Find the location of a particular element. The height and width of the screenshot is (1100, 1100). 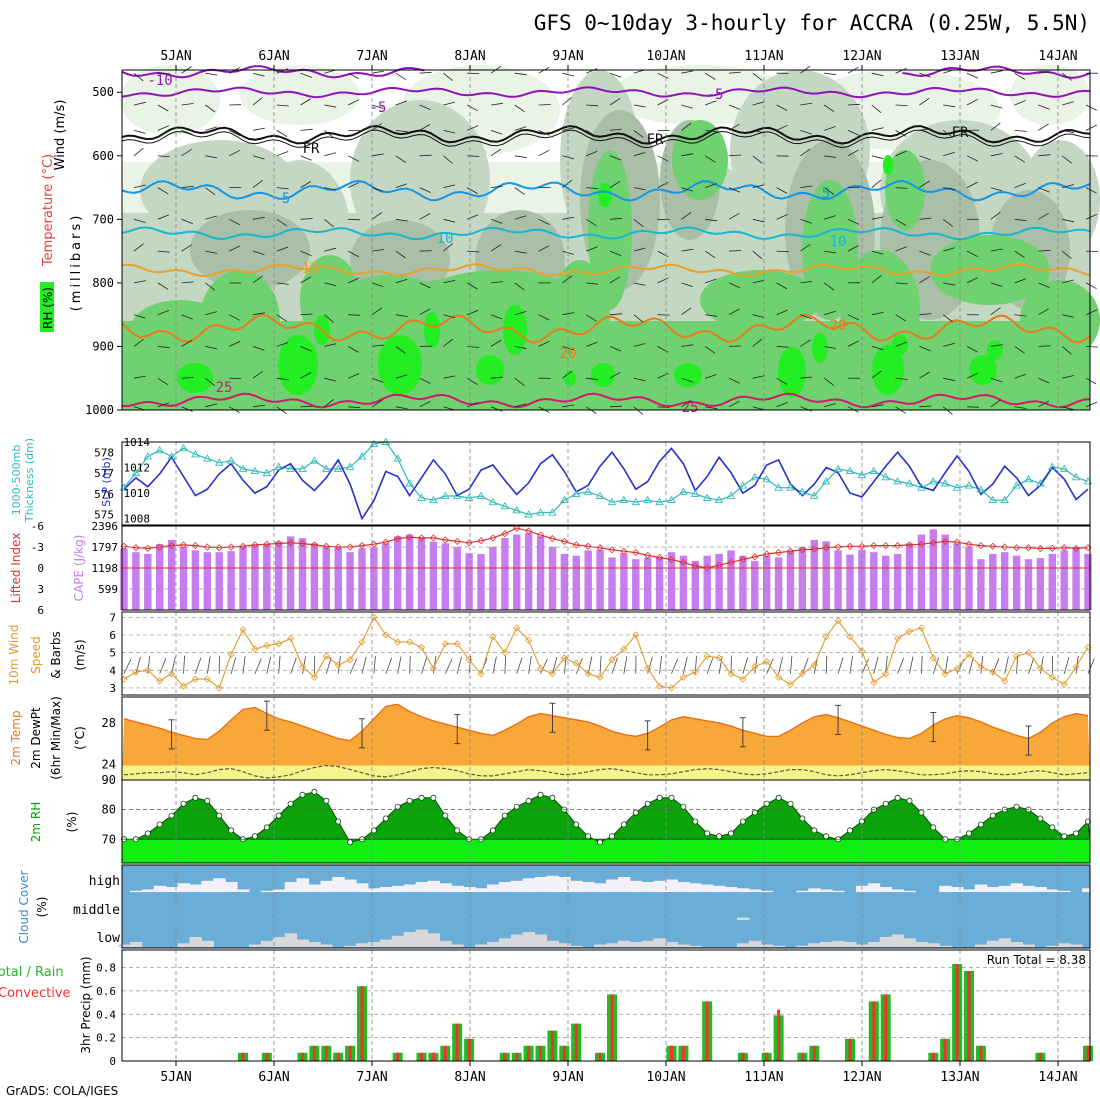

cloud-cover-axes: high middle low is located at coordinates (582, 906).